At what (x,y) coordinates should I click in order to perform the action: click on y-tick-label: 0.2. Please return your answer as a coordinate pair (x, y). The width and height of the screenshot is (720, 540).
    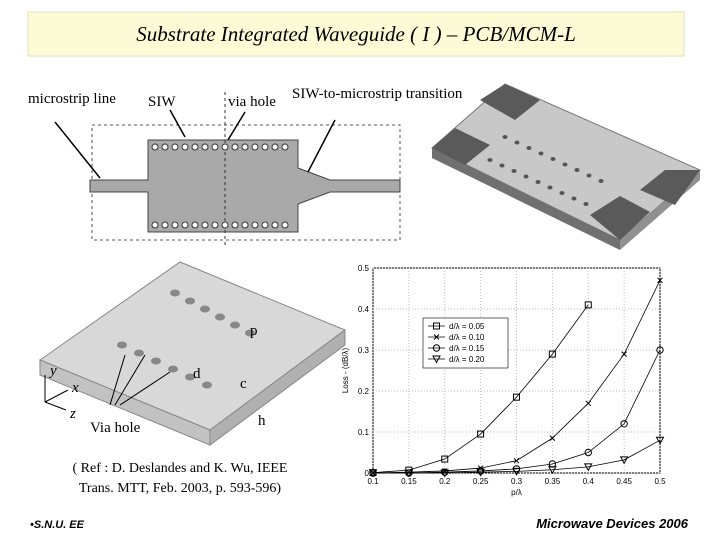
    Looking at the image, I should click on (364, 391).